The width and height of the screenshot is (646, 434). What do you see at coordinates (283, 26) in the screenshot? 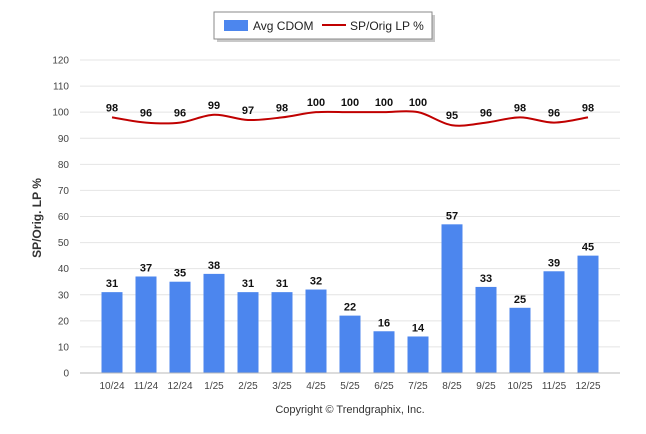
I see `legend-bar-label: Avg CDOM` at bounding box center [283, 26].